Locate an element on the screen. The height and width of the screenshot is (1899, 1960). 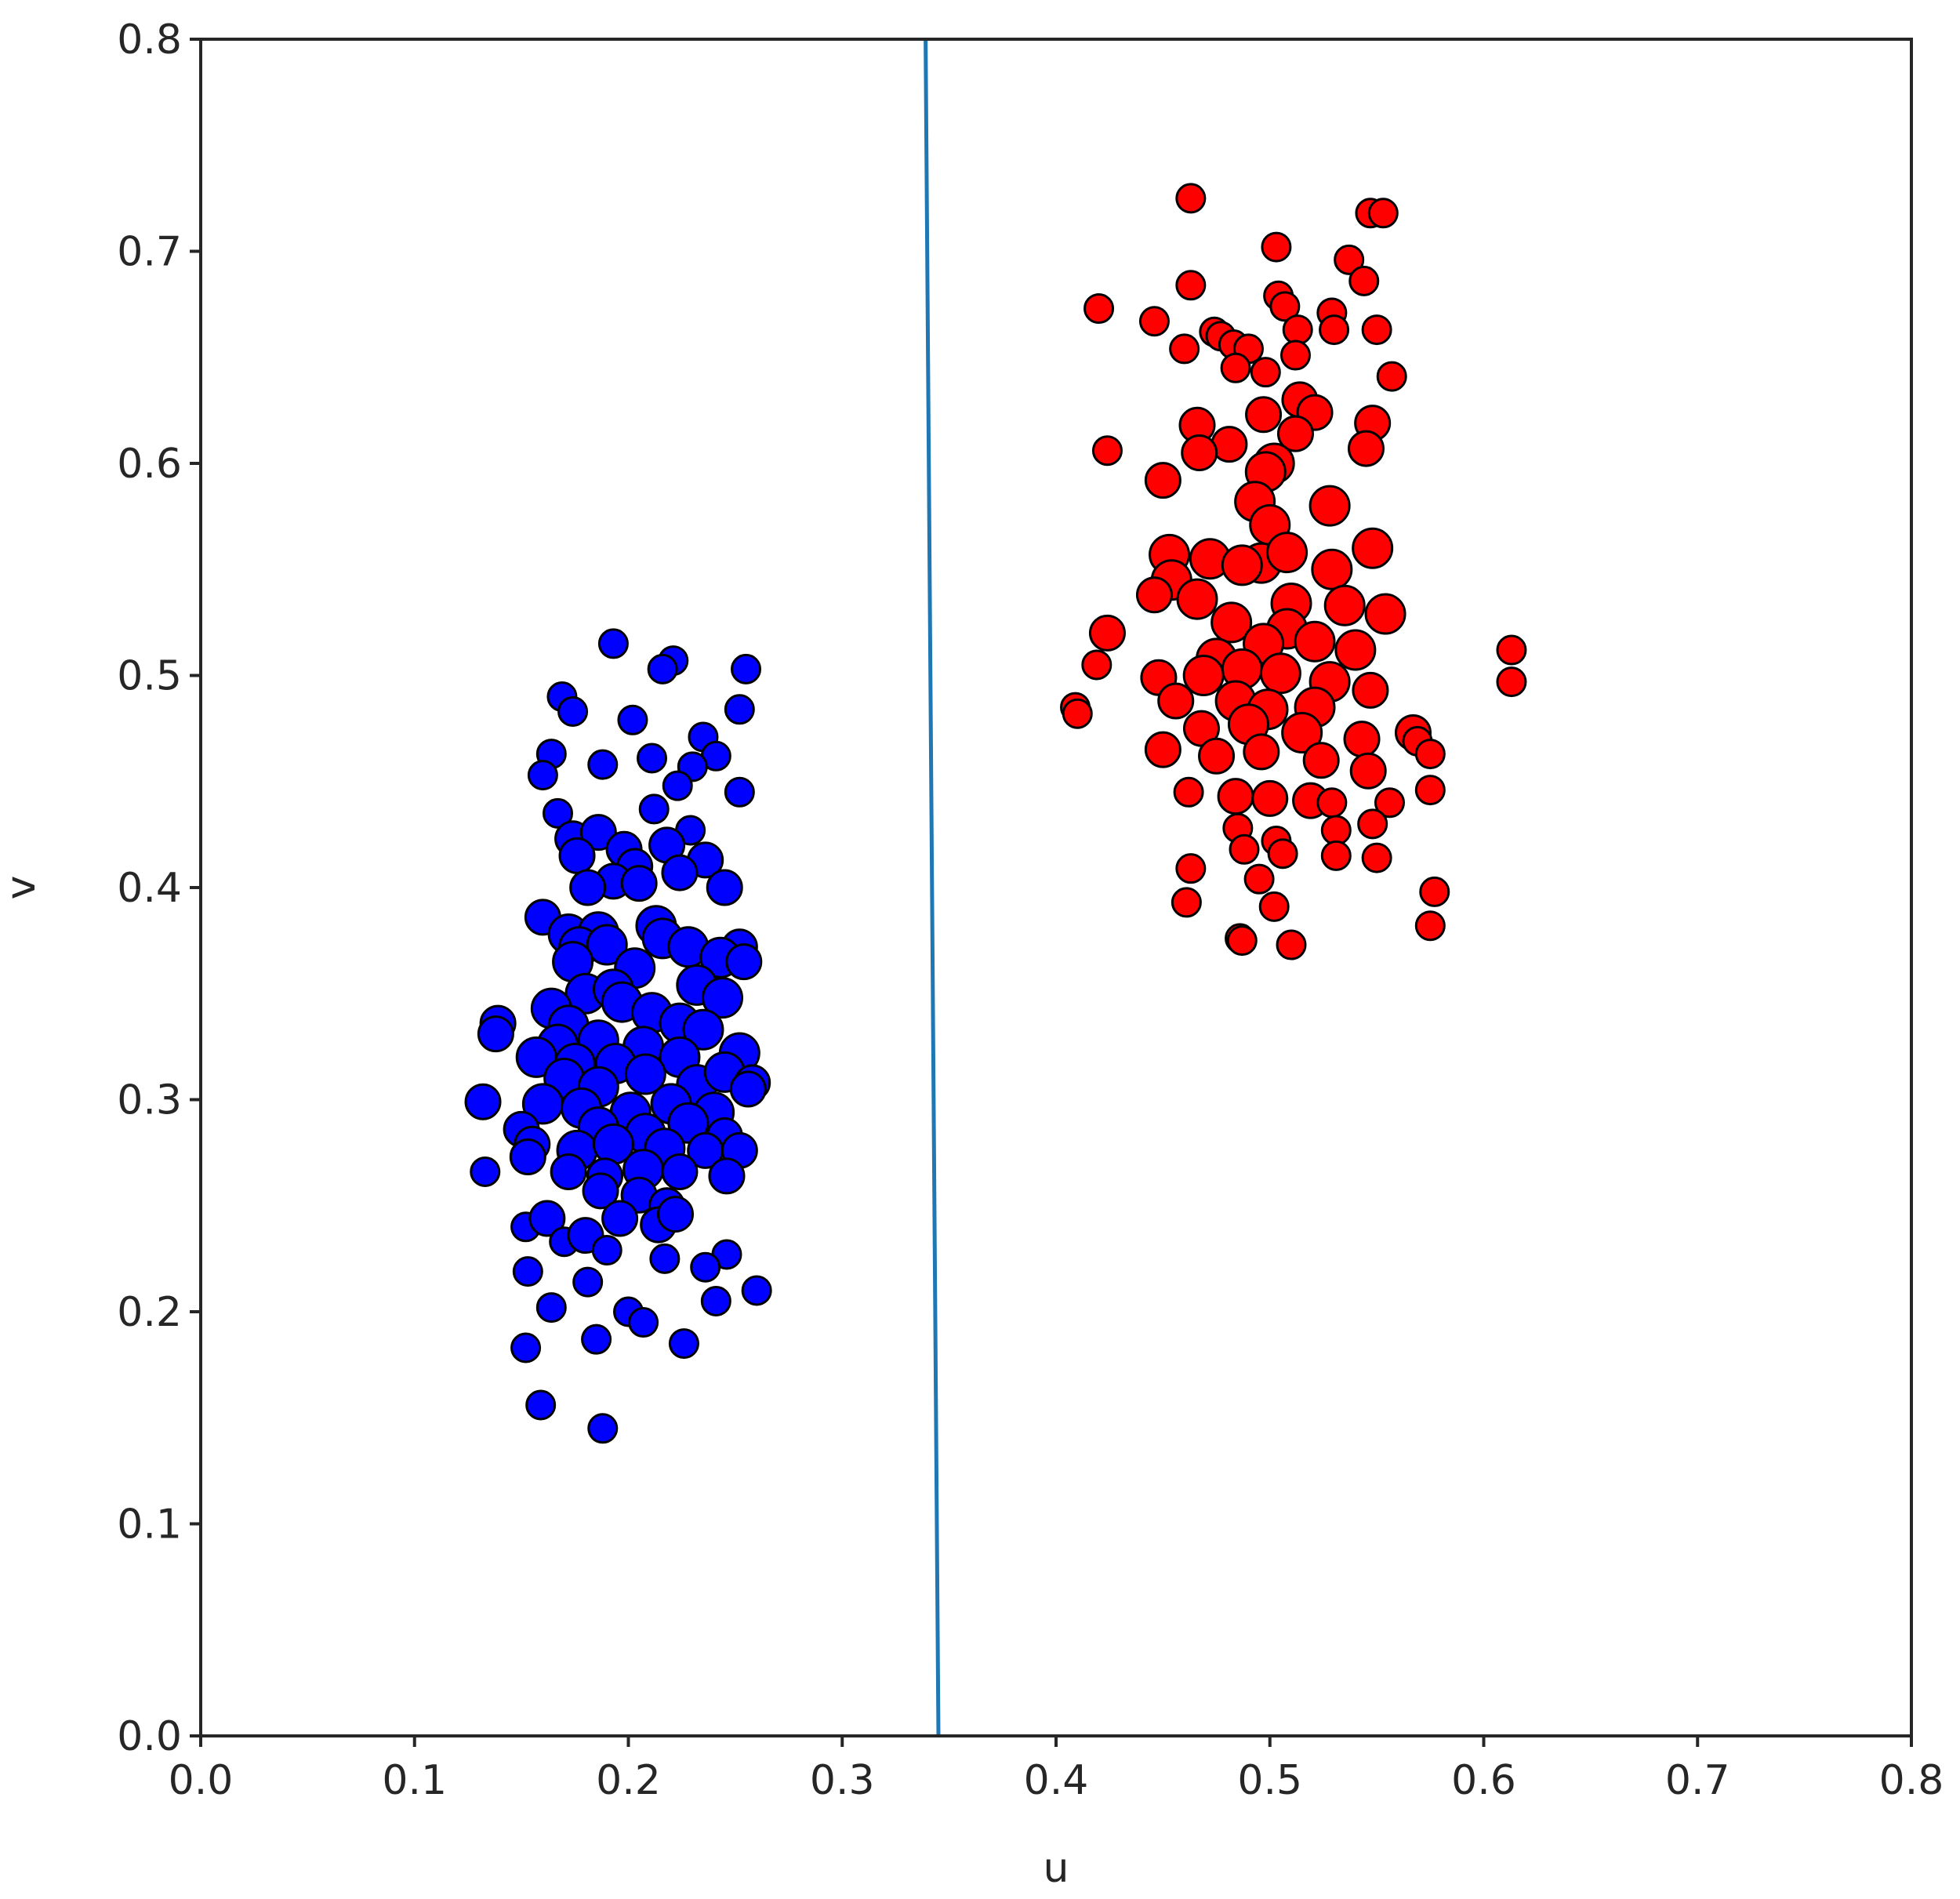
y-tick-label: 0.5 is located at coordinates (149, 677).